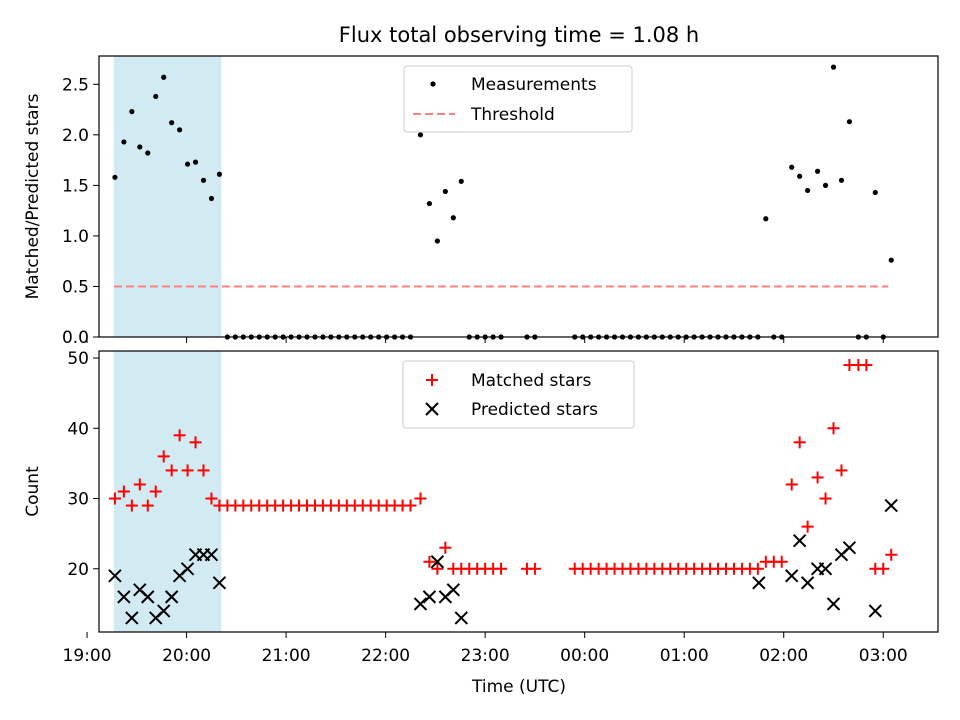  What do you see at coordinates (75, 186) in the screenshot?
I see `y-tick-label: 1.5` at bounding box center [75, 186].